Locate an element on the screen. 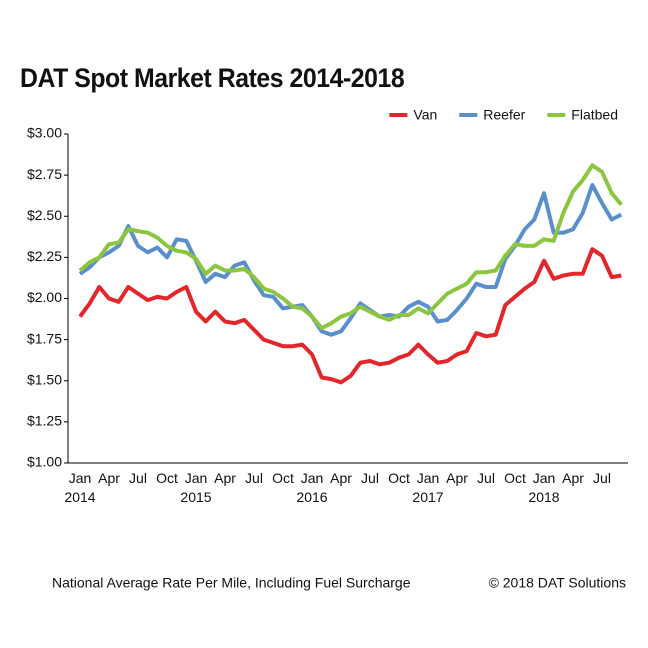 The width and height of the screenshot is (648, 648). y-tick-label: $2.50 is located at coordinates (44, 215).